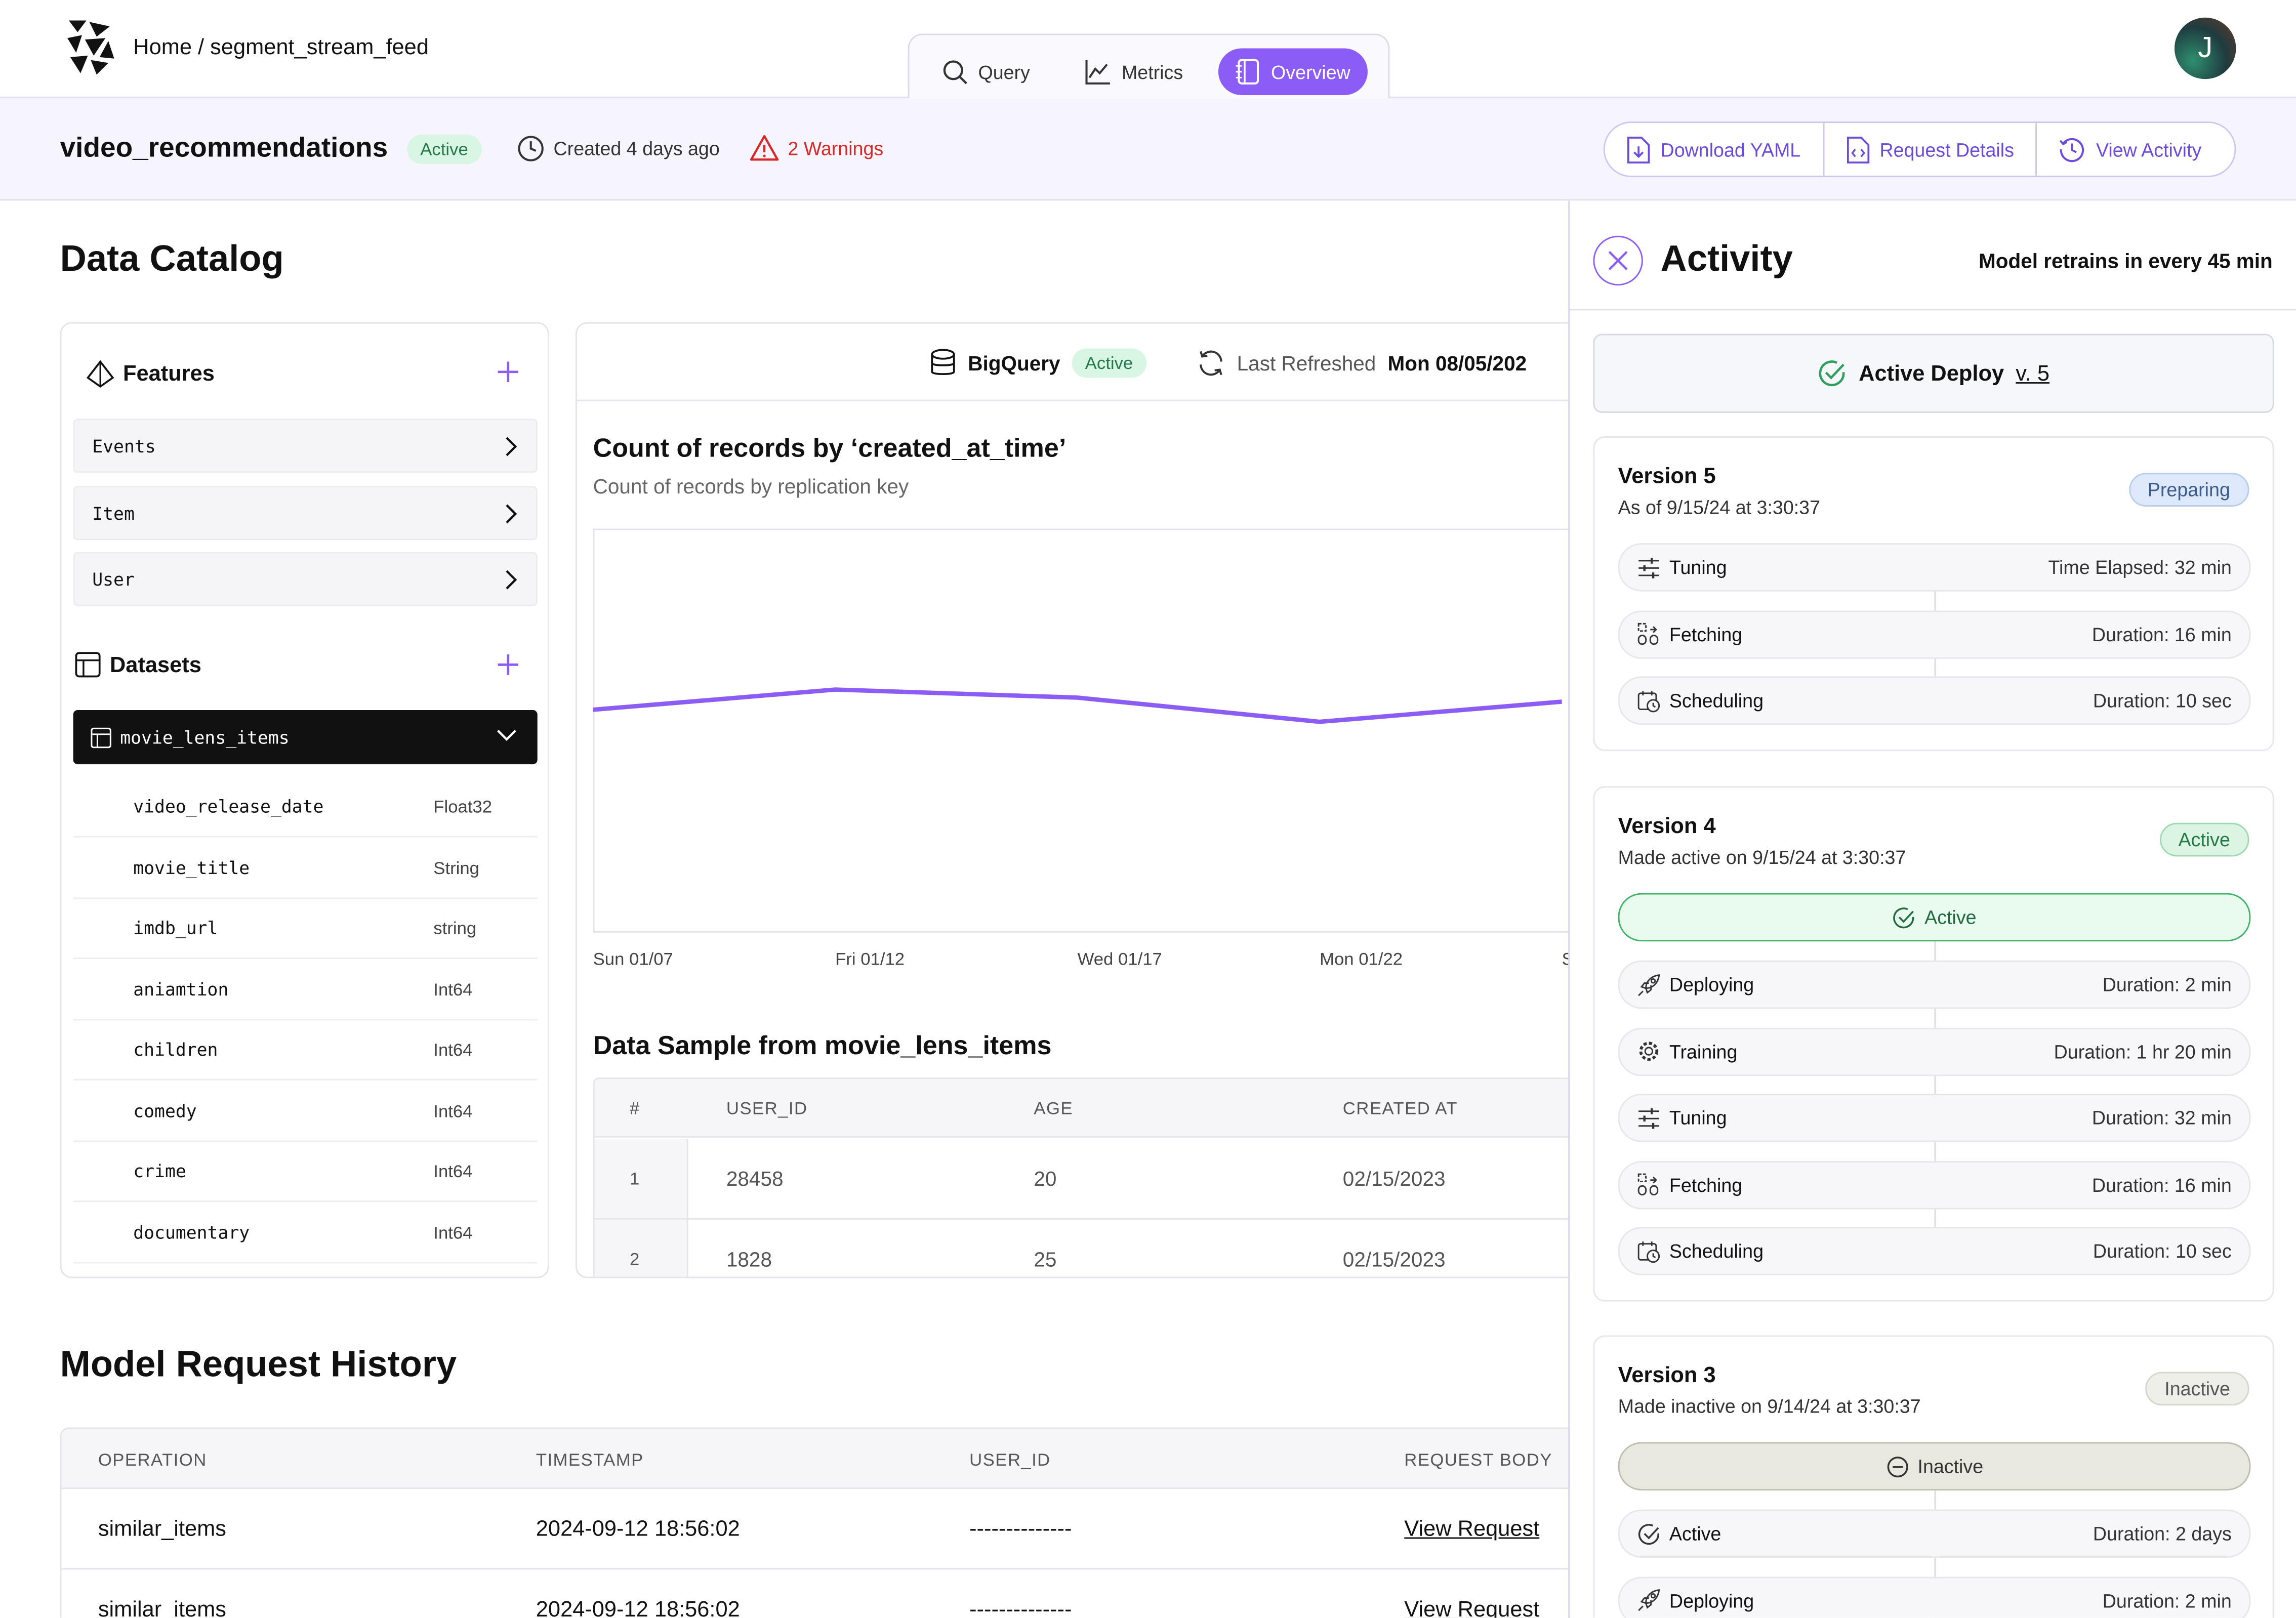 The image size is (2296, 1618). Describe the element at coordinates (1762, 857) in the screenshot. I see `version-subtitle: Made active on 9/15/24 at 3:30:37` at that location.